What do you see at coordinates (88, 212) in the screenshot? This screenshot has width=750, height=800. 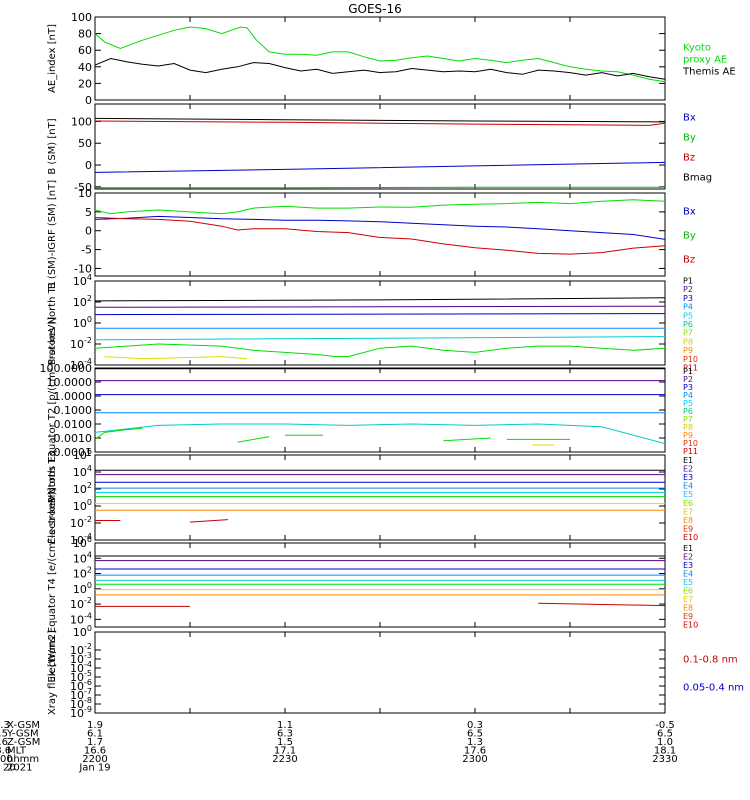 I see `y-tick-label: 5` at bounding box center [88, 212].